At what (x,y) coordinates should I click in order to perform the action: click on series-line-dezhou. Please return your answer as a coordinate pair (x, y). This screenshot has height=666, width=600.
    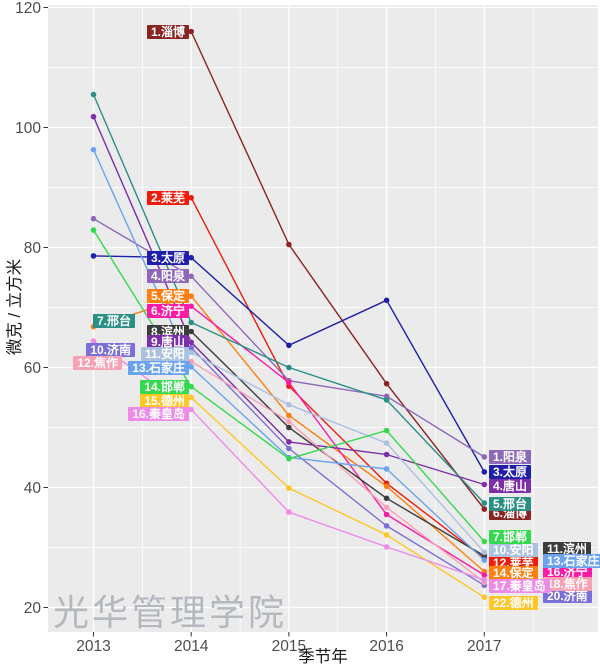
    Looking at the image, I should click on (337, 497).